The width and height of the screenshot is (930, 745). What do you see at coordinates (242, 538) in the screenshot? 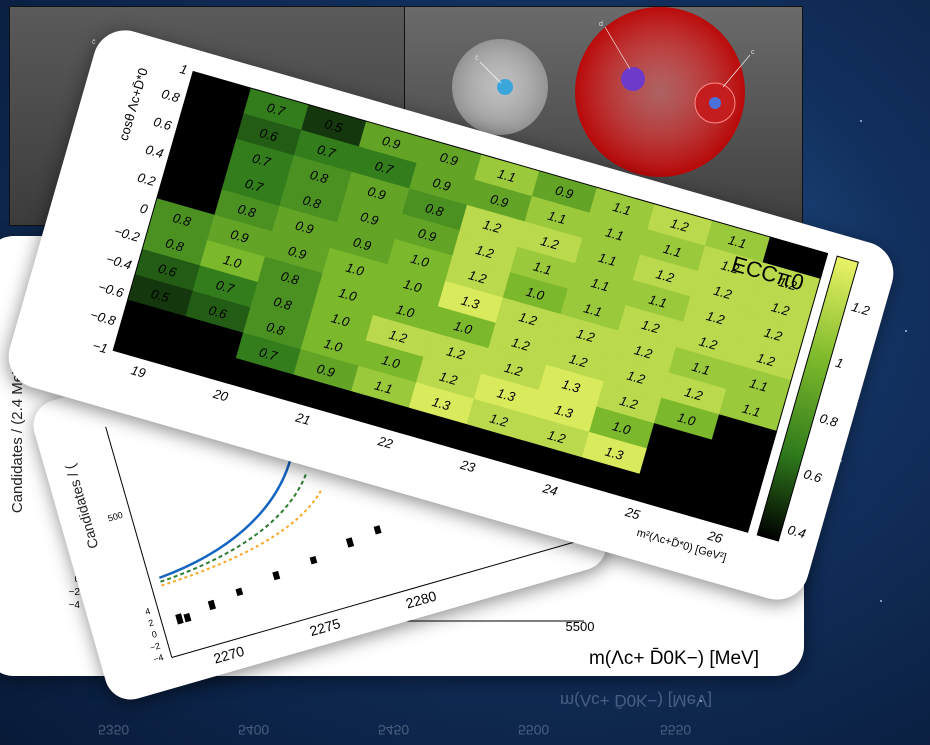
I see `component-curve` at bounding box center [242, 538].